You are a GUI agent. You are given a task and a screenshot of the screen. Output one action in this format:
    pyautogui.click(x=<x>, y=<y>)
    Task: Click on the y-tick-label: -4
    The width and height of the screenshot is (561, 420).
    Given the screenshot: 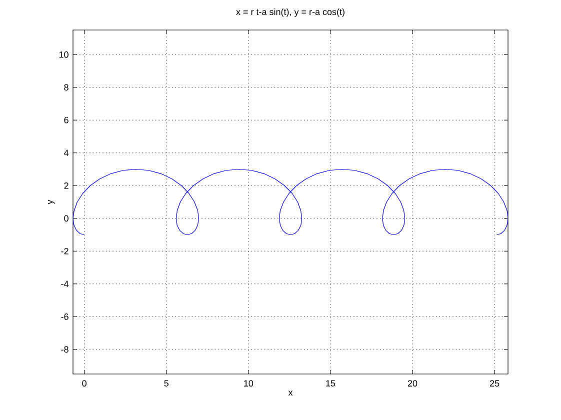 What is the action you would take?
    pyautogui.click(x=65, y=283)
    